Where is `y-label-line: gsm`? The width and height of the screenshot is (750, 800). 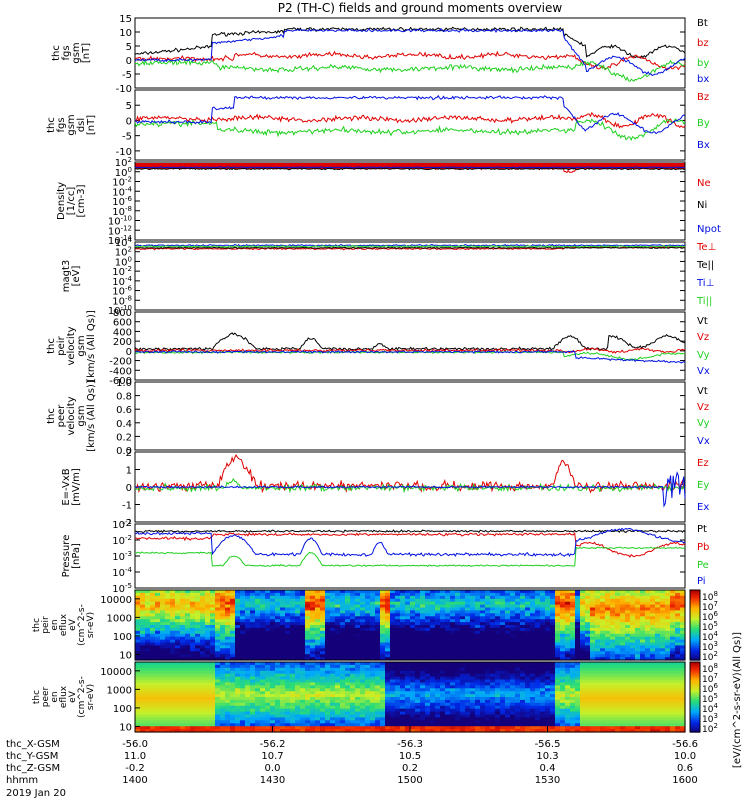 y-label-line: gsm is located at coordinates (81, 345).